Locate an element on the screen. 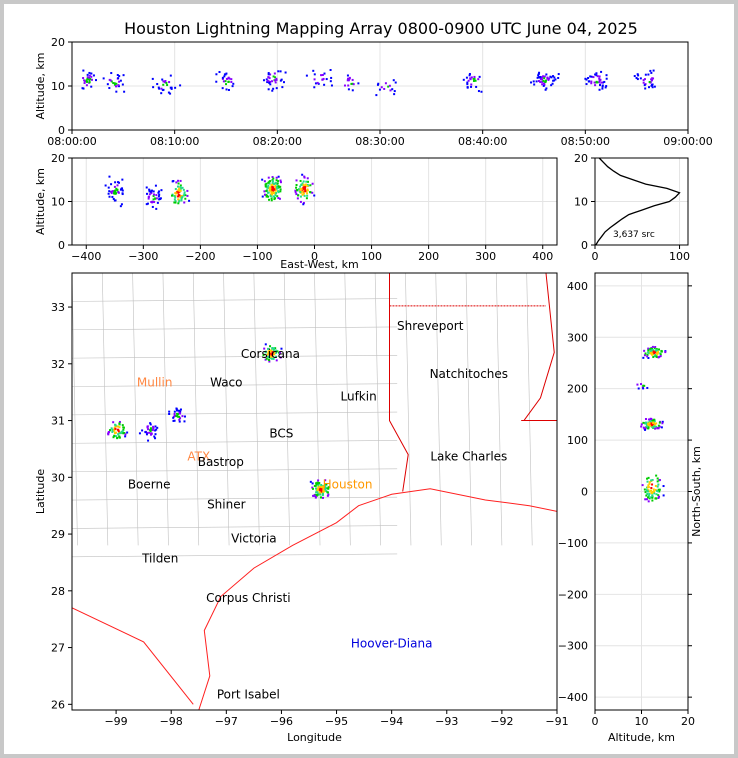 This screenshot has width=738, height=758. y-tick-label: −100 is located at coordinates (573, 543).